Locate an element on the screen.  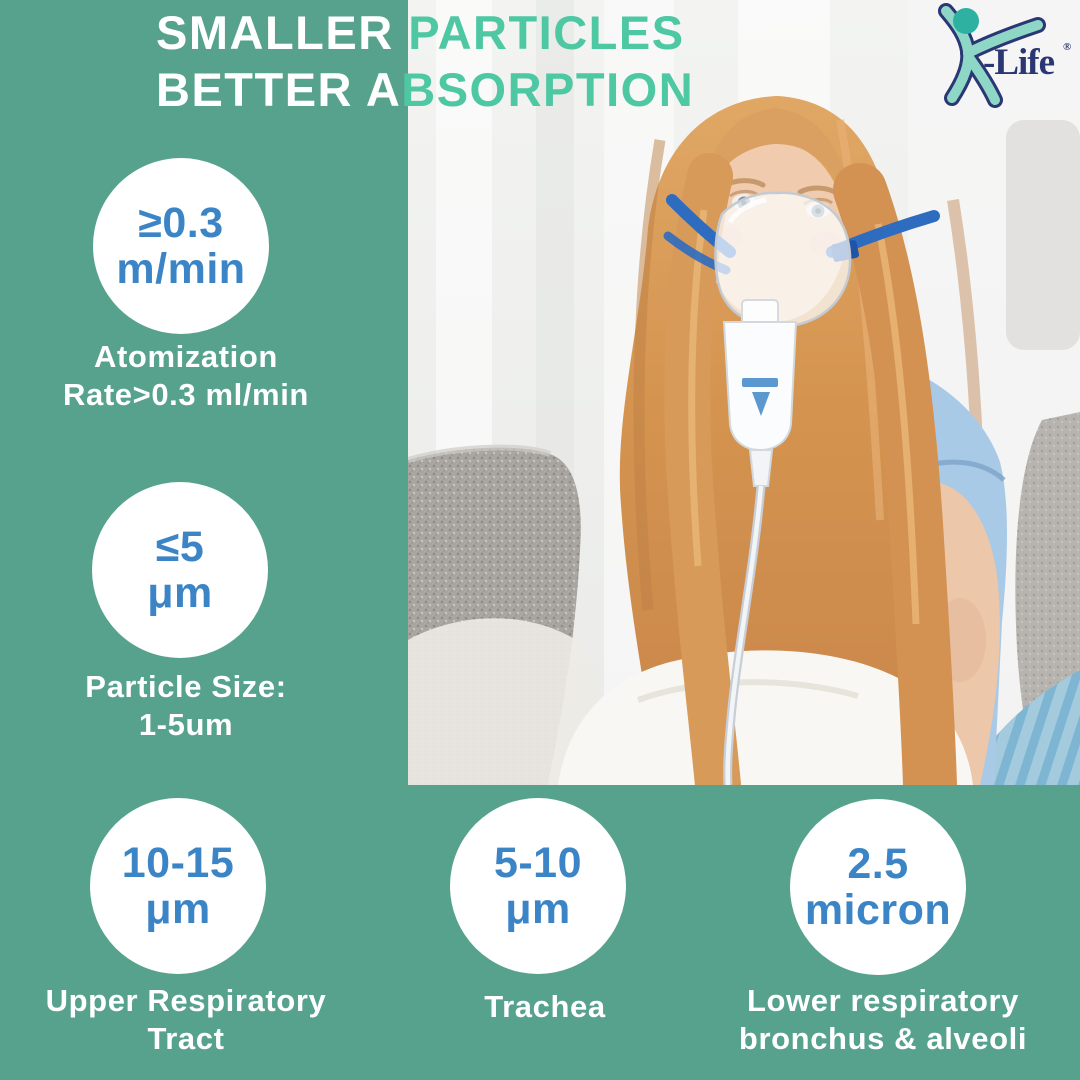
stat-value: 10-15 is located at coordinates (178, 862).